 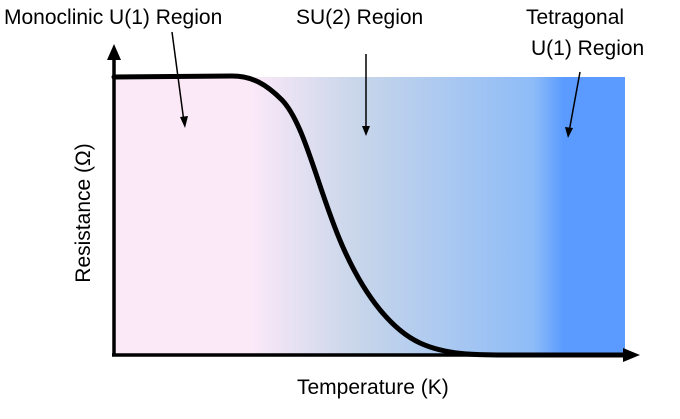 I want to click on monoclinic-region-label: Monoclinic U(1) Region, so click(x=113, y=17).